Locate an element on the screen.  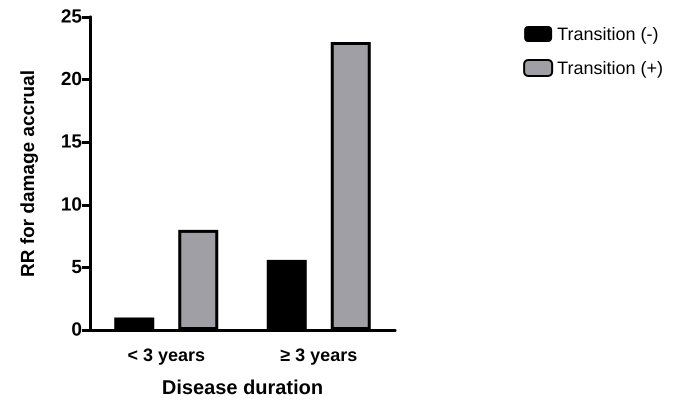
y-tick-label: 15 is located at coordinates (71, 142).